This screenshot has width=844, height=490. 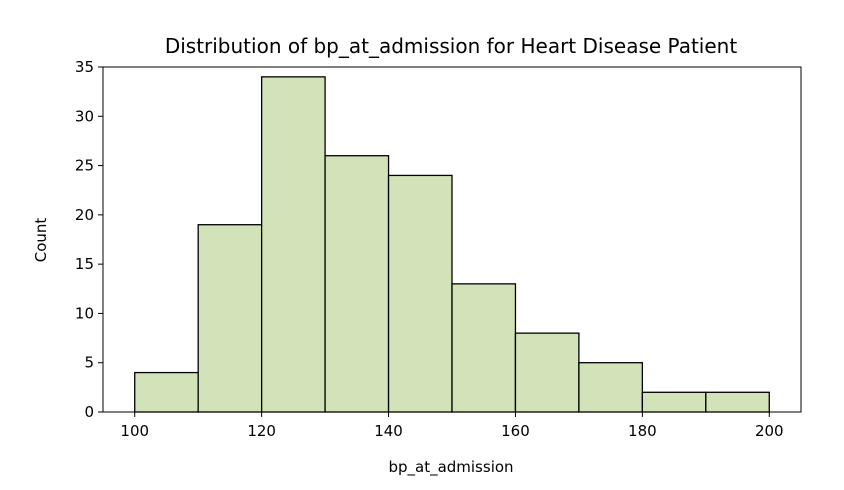 I want to click on y-axis-ticks: 0 5 10 15 20 25 30 35, so click(x=89, y=239).